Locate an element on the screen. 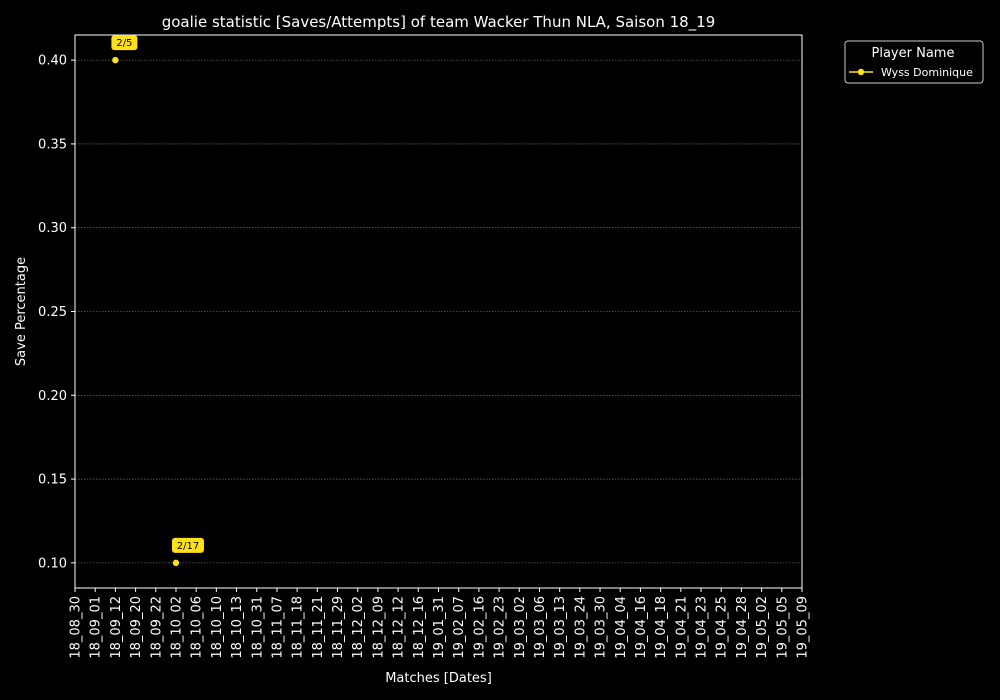 This screenshot has height=700, width=1000. x-tick-label: 19_03_02 is located at coordinates (520, 627).